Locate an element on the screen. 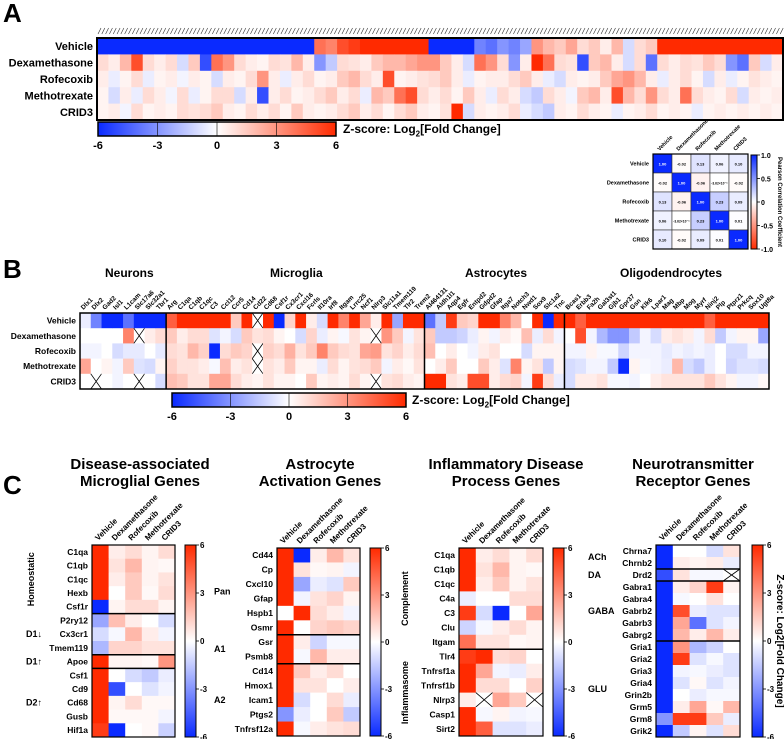  title-dam-genes: Disease-associated Microglial Genes is located at coordinates (140, 473).